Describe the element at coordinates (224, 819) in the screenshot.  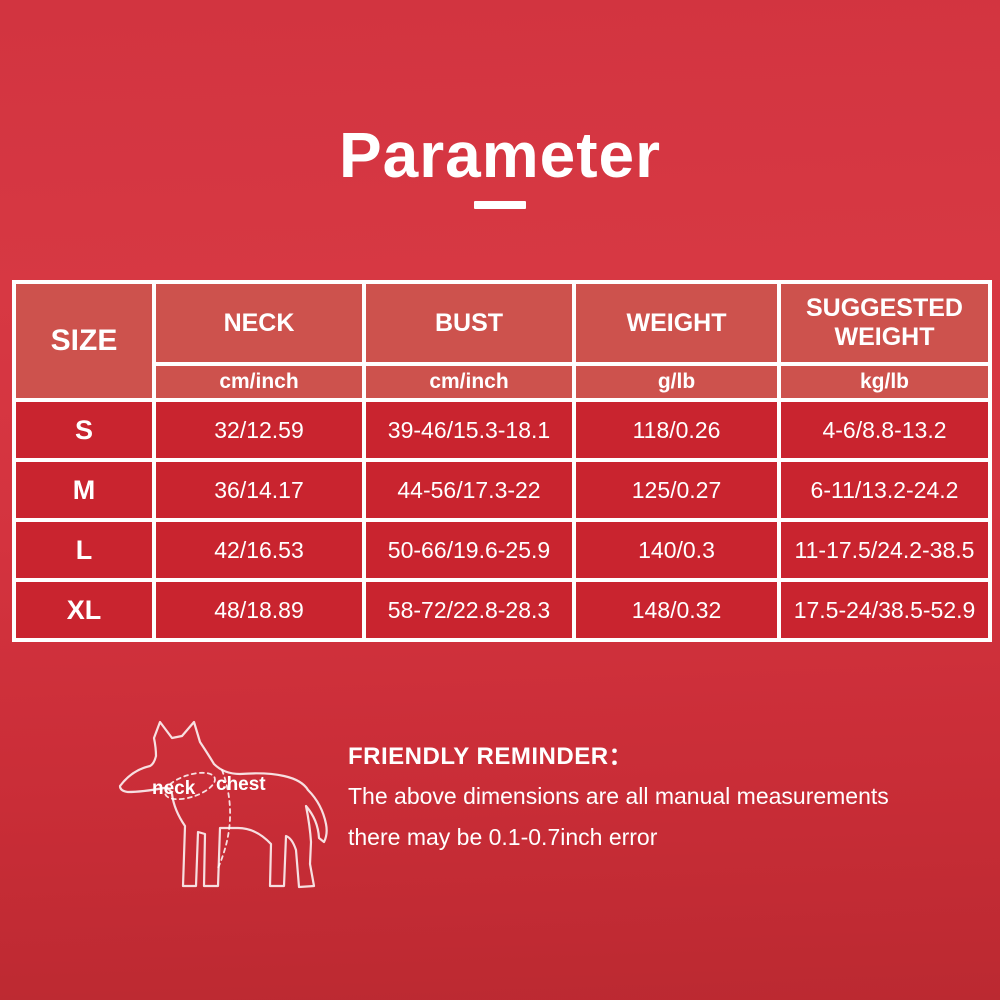
I see `chest-measure-dashed-line` at that location.